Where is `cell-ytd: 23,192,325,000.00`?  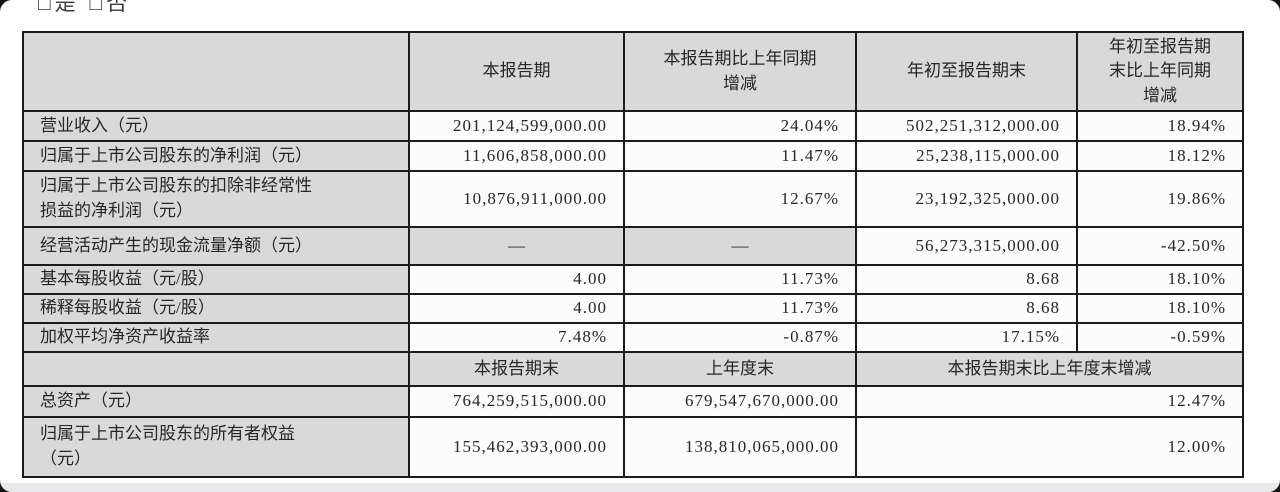
cell-ytd: 23,192,325,000.00 is located at coordinates (966, 199).